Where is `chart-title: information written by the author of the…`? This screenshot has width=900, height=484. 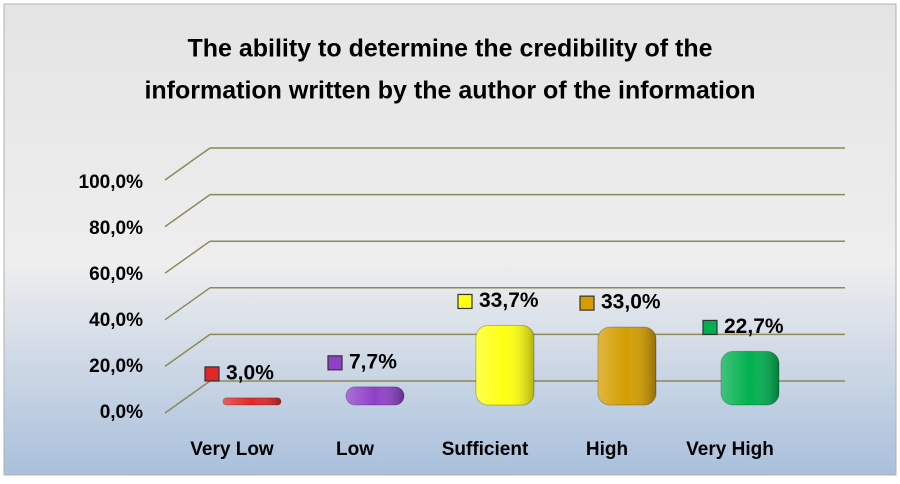 chart-title: information written by the author of the… is located at coordinates (449, 91).